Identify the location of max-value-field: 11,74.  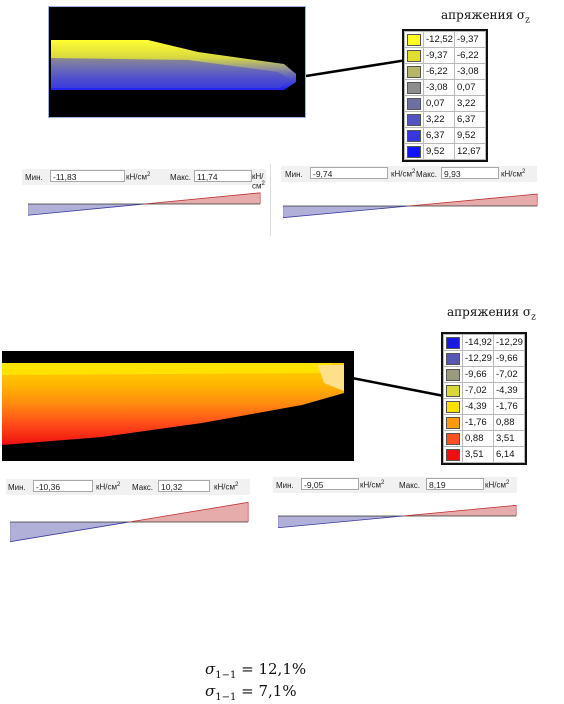
(223, 176).